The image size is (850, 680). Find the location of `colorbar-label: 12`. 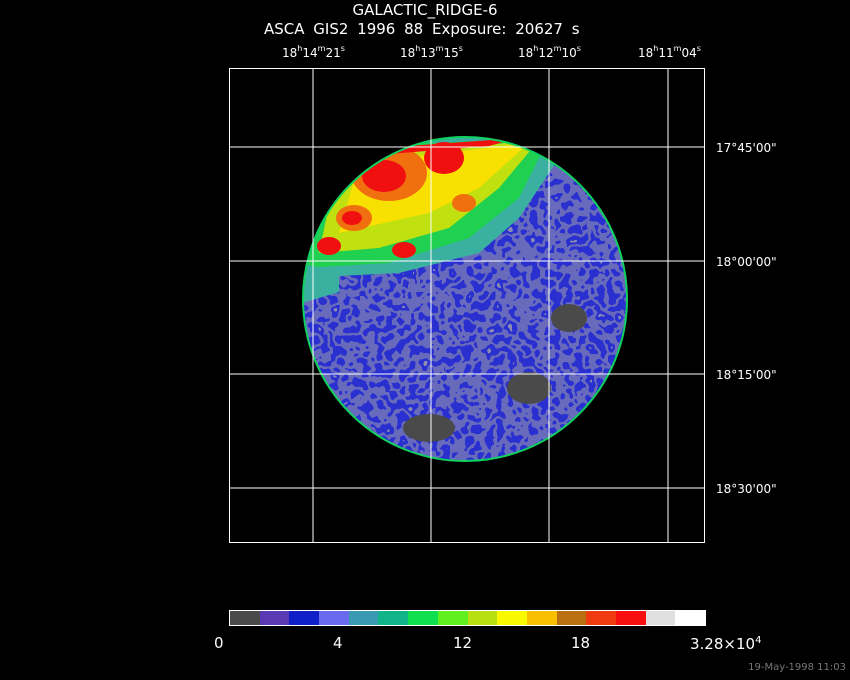

colorbar-label: 12 is located at coordinates (463, 643).